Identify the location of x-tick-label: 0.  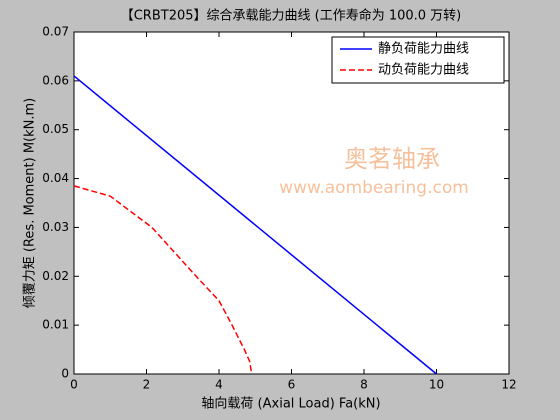
(74, 385).